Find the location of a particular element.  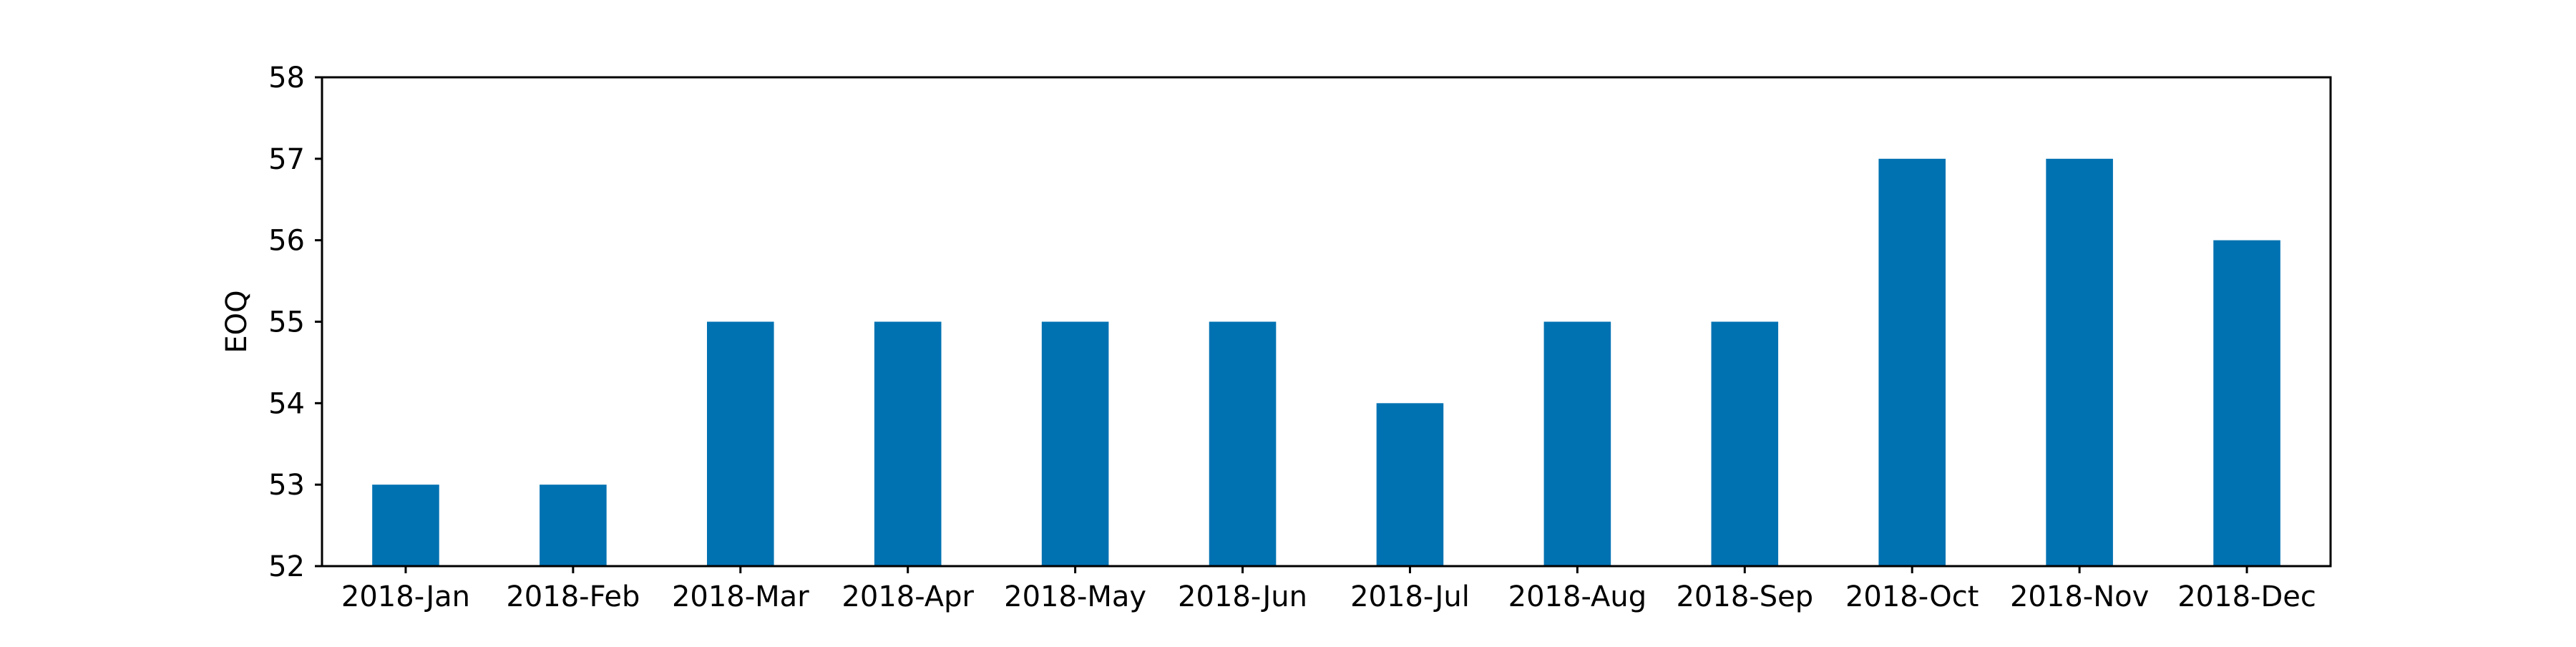

bar-2018-Apr is located at coordinates (908, 443).